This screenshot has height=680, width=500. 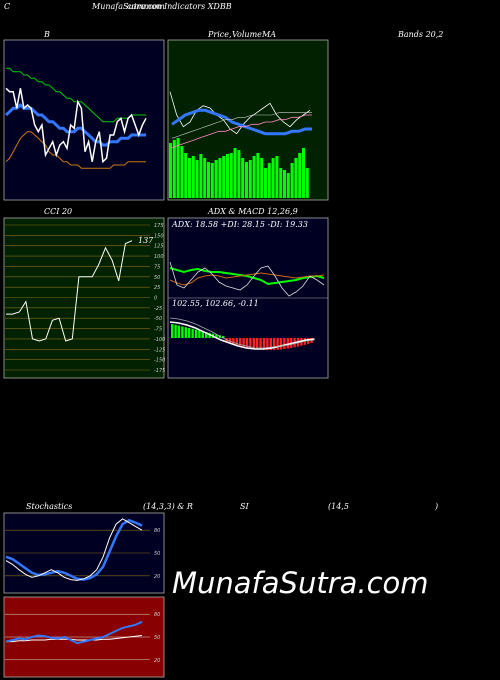 I want to click on rsi-tick-label: 50, so click(x=157, y=638).